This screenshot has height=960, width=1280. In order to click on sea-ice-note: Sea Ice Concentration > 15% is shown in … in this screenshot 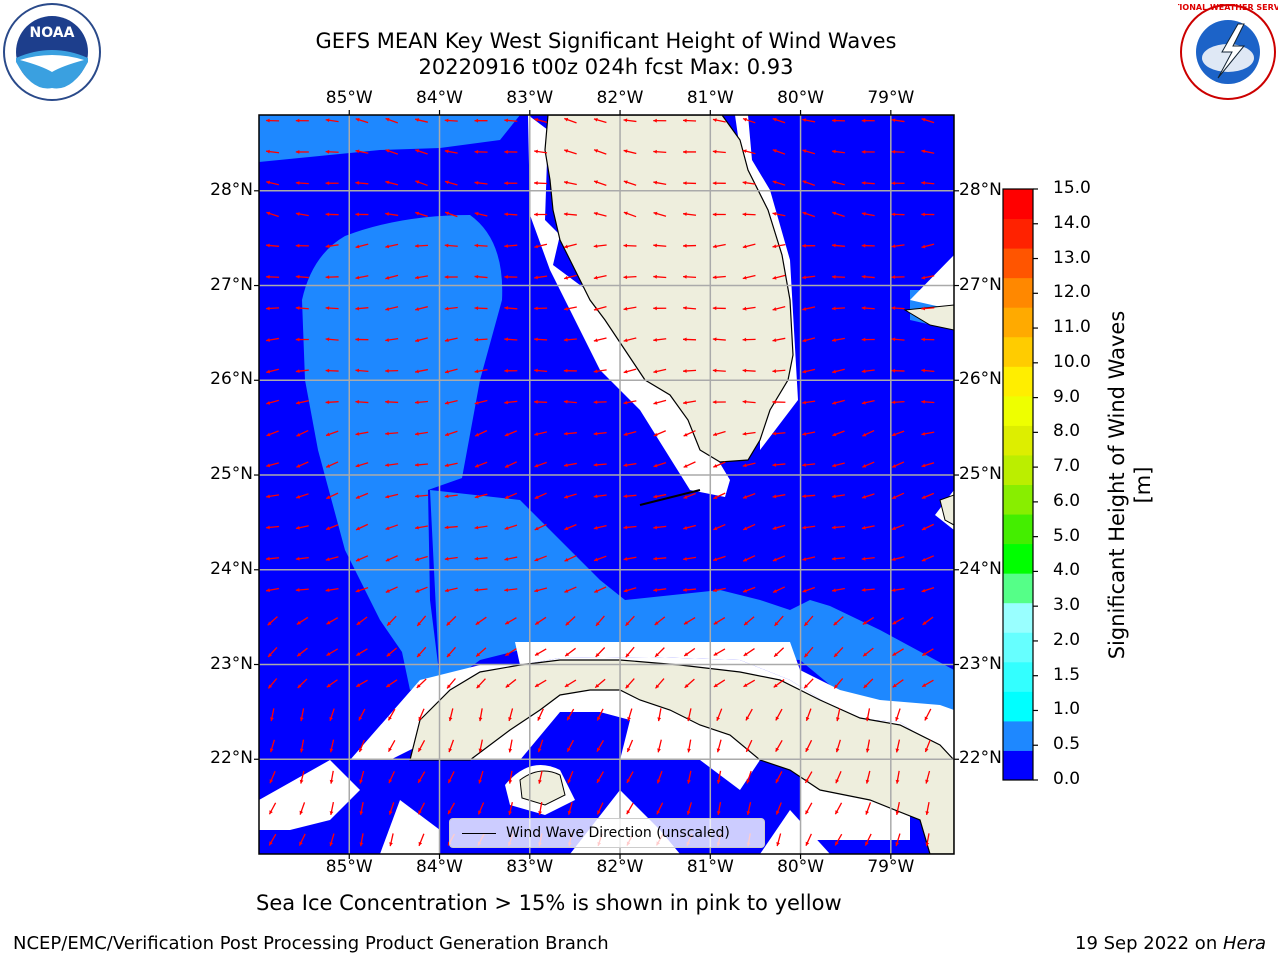, I will do `click(549, 903)`.